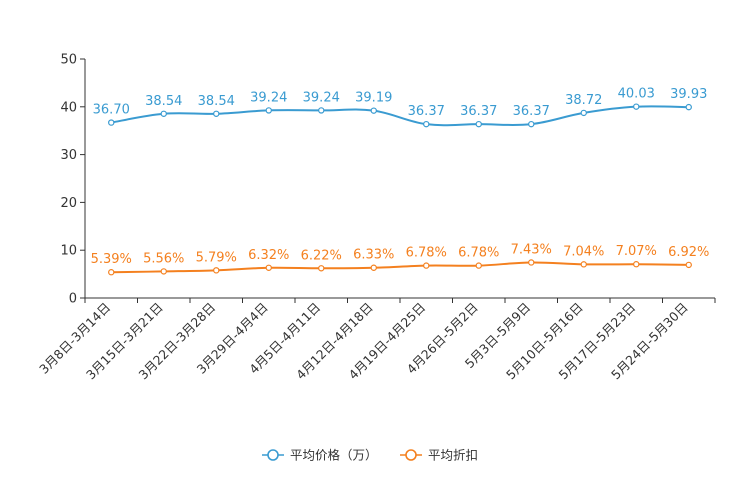  What do you see at coordinates (216, 257) in the screenshot?
I see `data-label: 5.79%` at bounding box center [216, 257].